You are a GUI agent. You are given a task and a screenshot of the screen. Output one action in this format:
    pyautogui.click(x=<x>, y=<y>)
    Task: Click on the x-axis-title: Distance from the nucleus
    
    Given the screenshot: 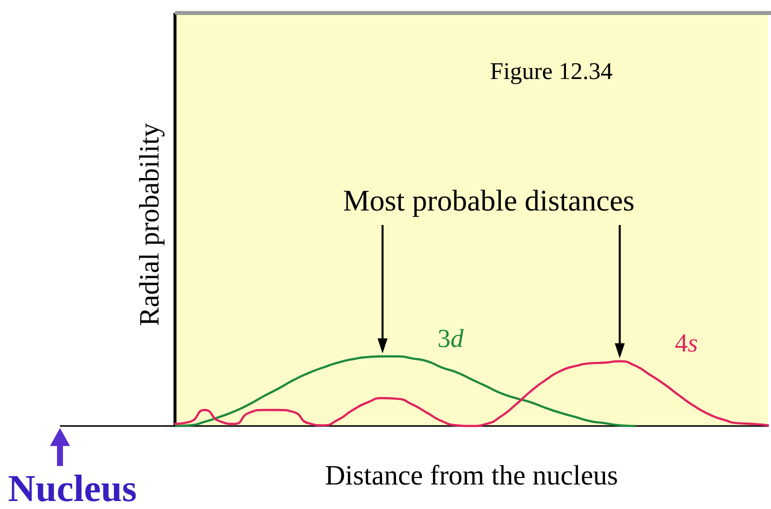 What is the action you would take?
    pyautogui.click(x=471, y=476)
    